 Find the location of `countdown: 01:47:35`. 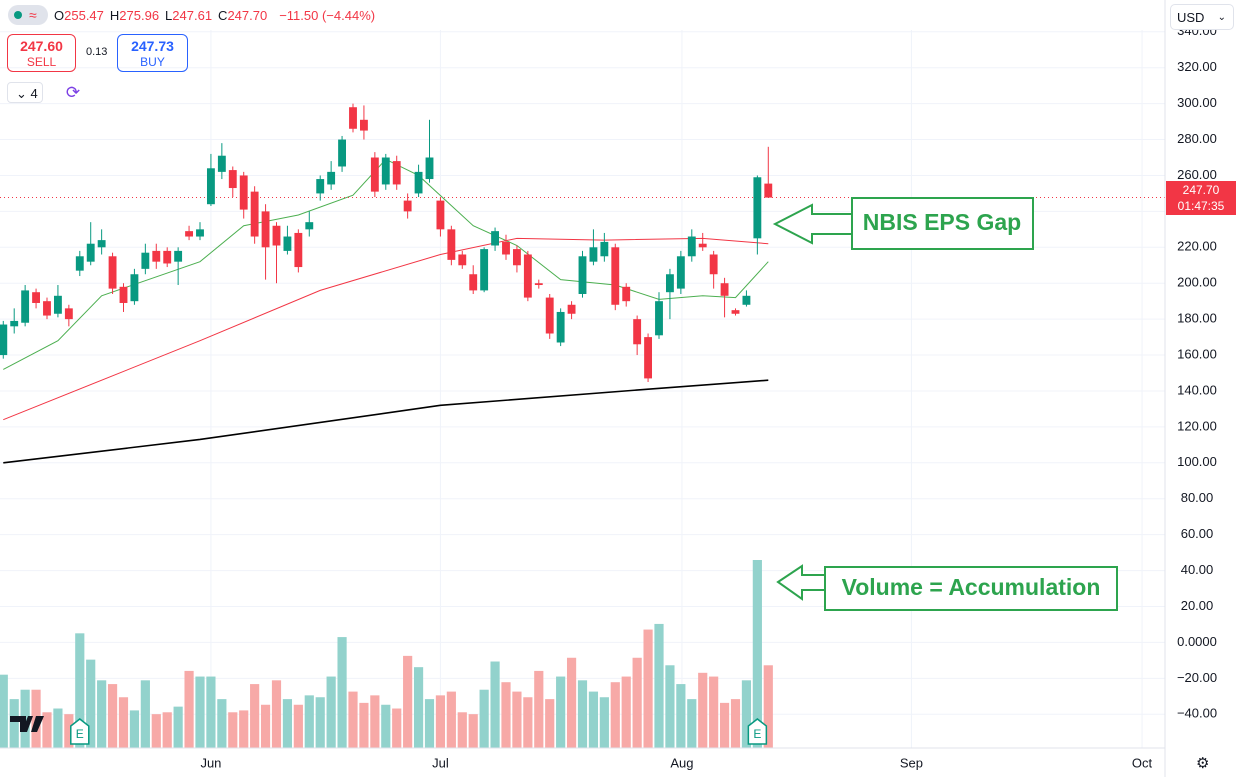

countdown: 01:47:35 is located at coordinates (1201, 205).